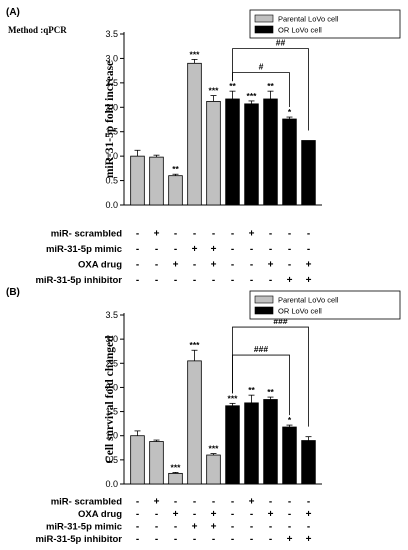 The image size is (408, 550). What do you see at coordinates (111, 436) in the screenshot?
I see `y-tick-label: 1.0` at bounding box center [111, 436].